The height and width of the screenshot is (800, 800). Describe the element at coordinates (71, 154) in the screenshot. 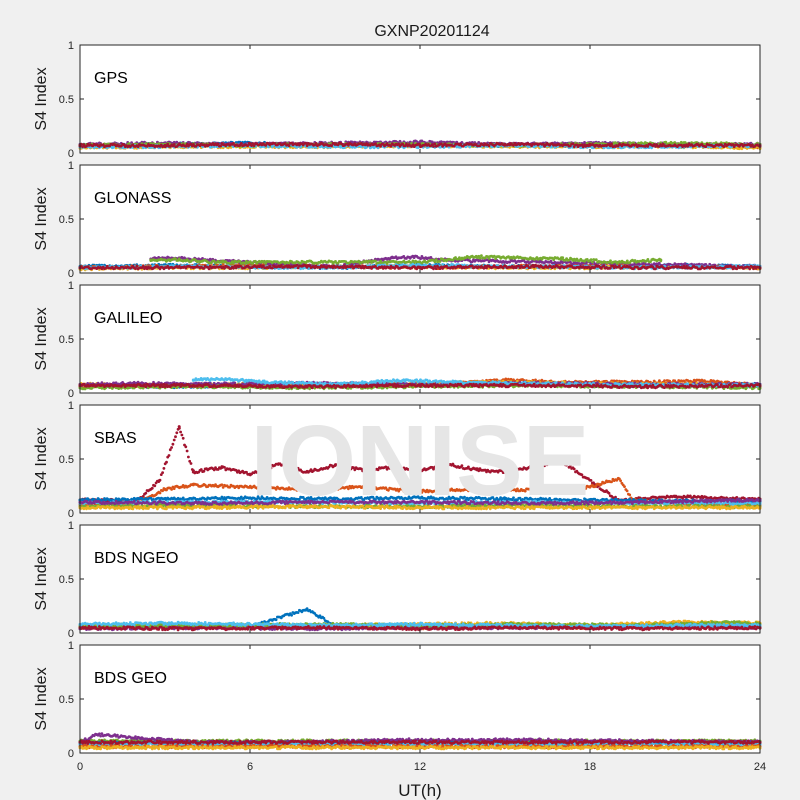

I see `y-tick-label: 0` at that location.